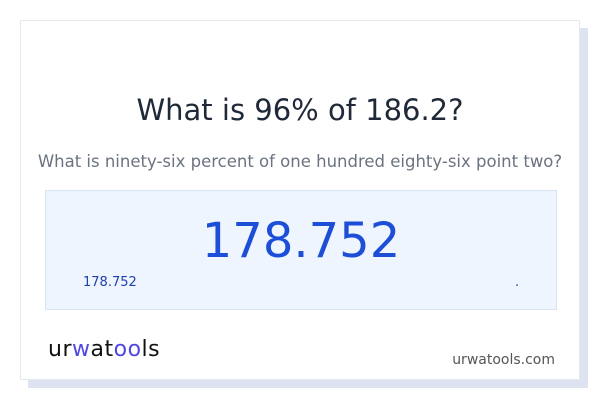 The height and width of the screenshot is (400, 600). Describe the element at coordinates (127, 349) in the screenshot. I see `logo-part: oo` at that location.